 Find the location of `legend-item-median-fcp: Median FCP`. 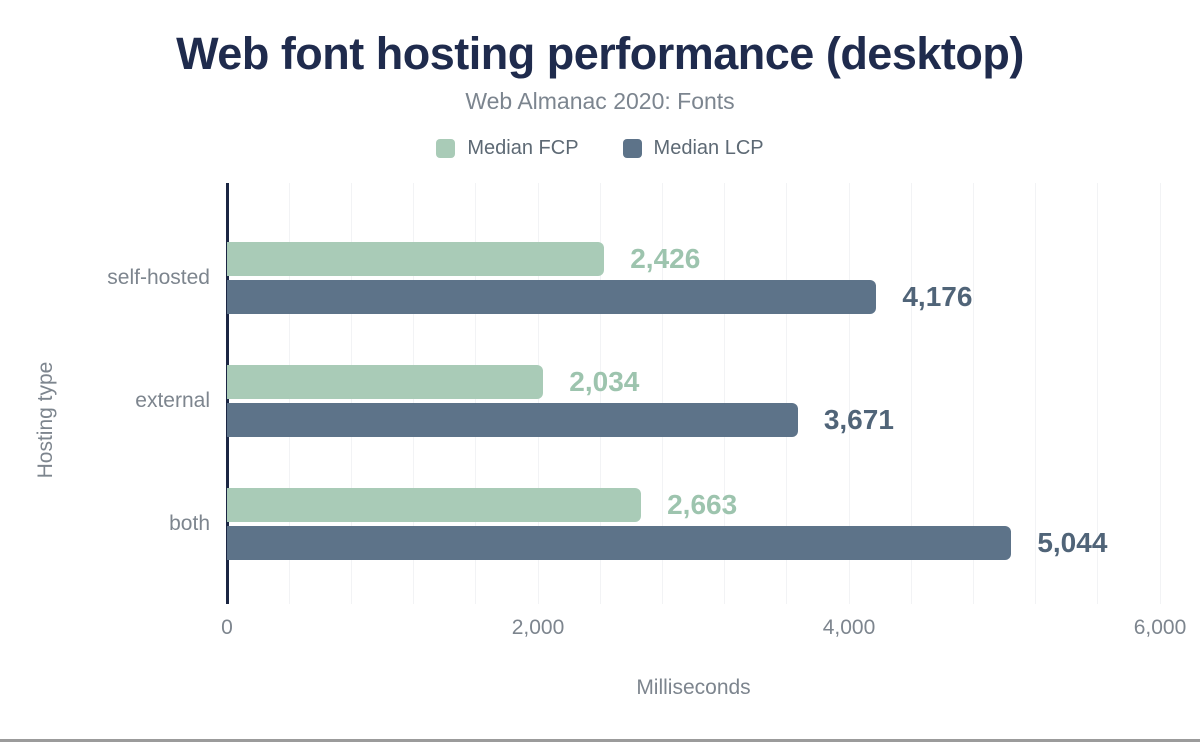

legend-item-median-fcp: Median FCP is located at coordinates (507, 148).